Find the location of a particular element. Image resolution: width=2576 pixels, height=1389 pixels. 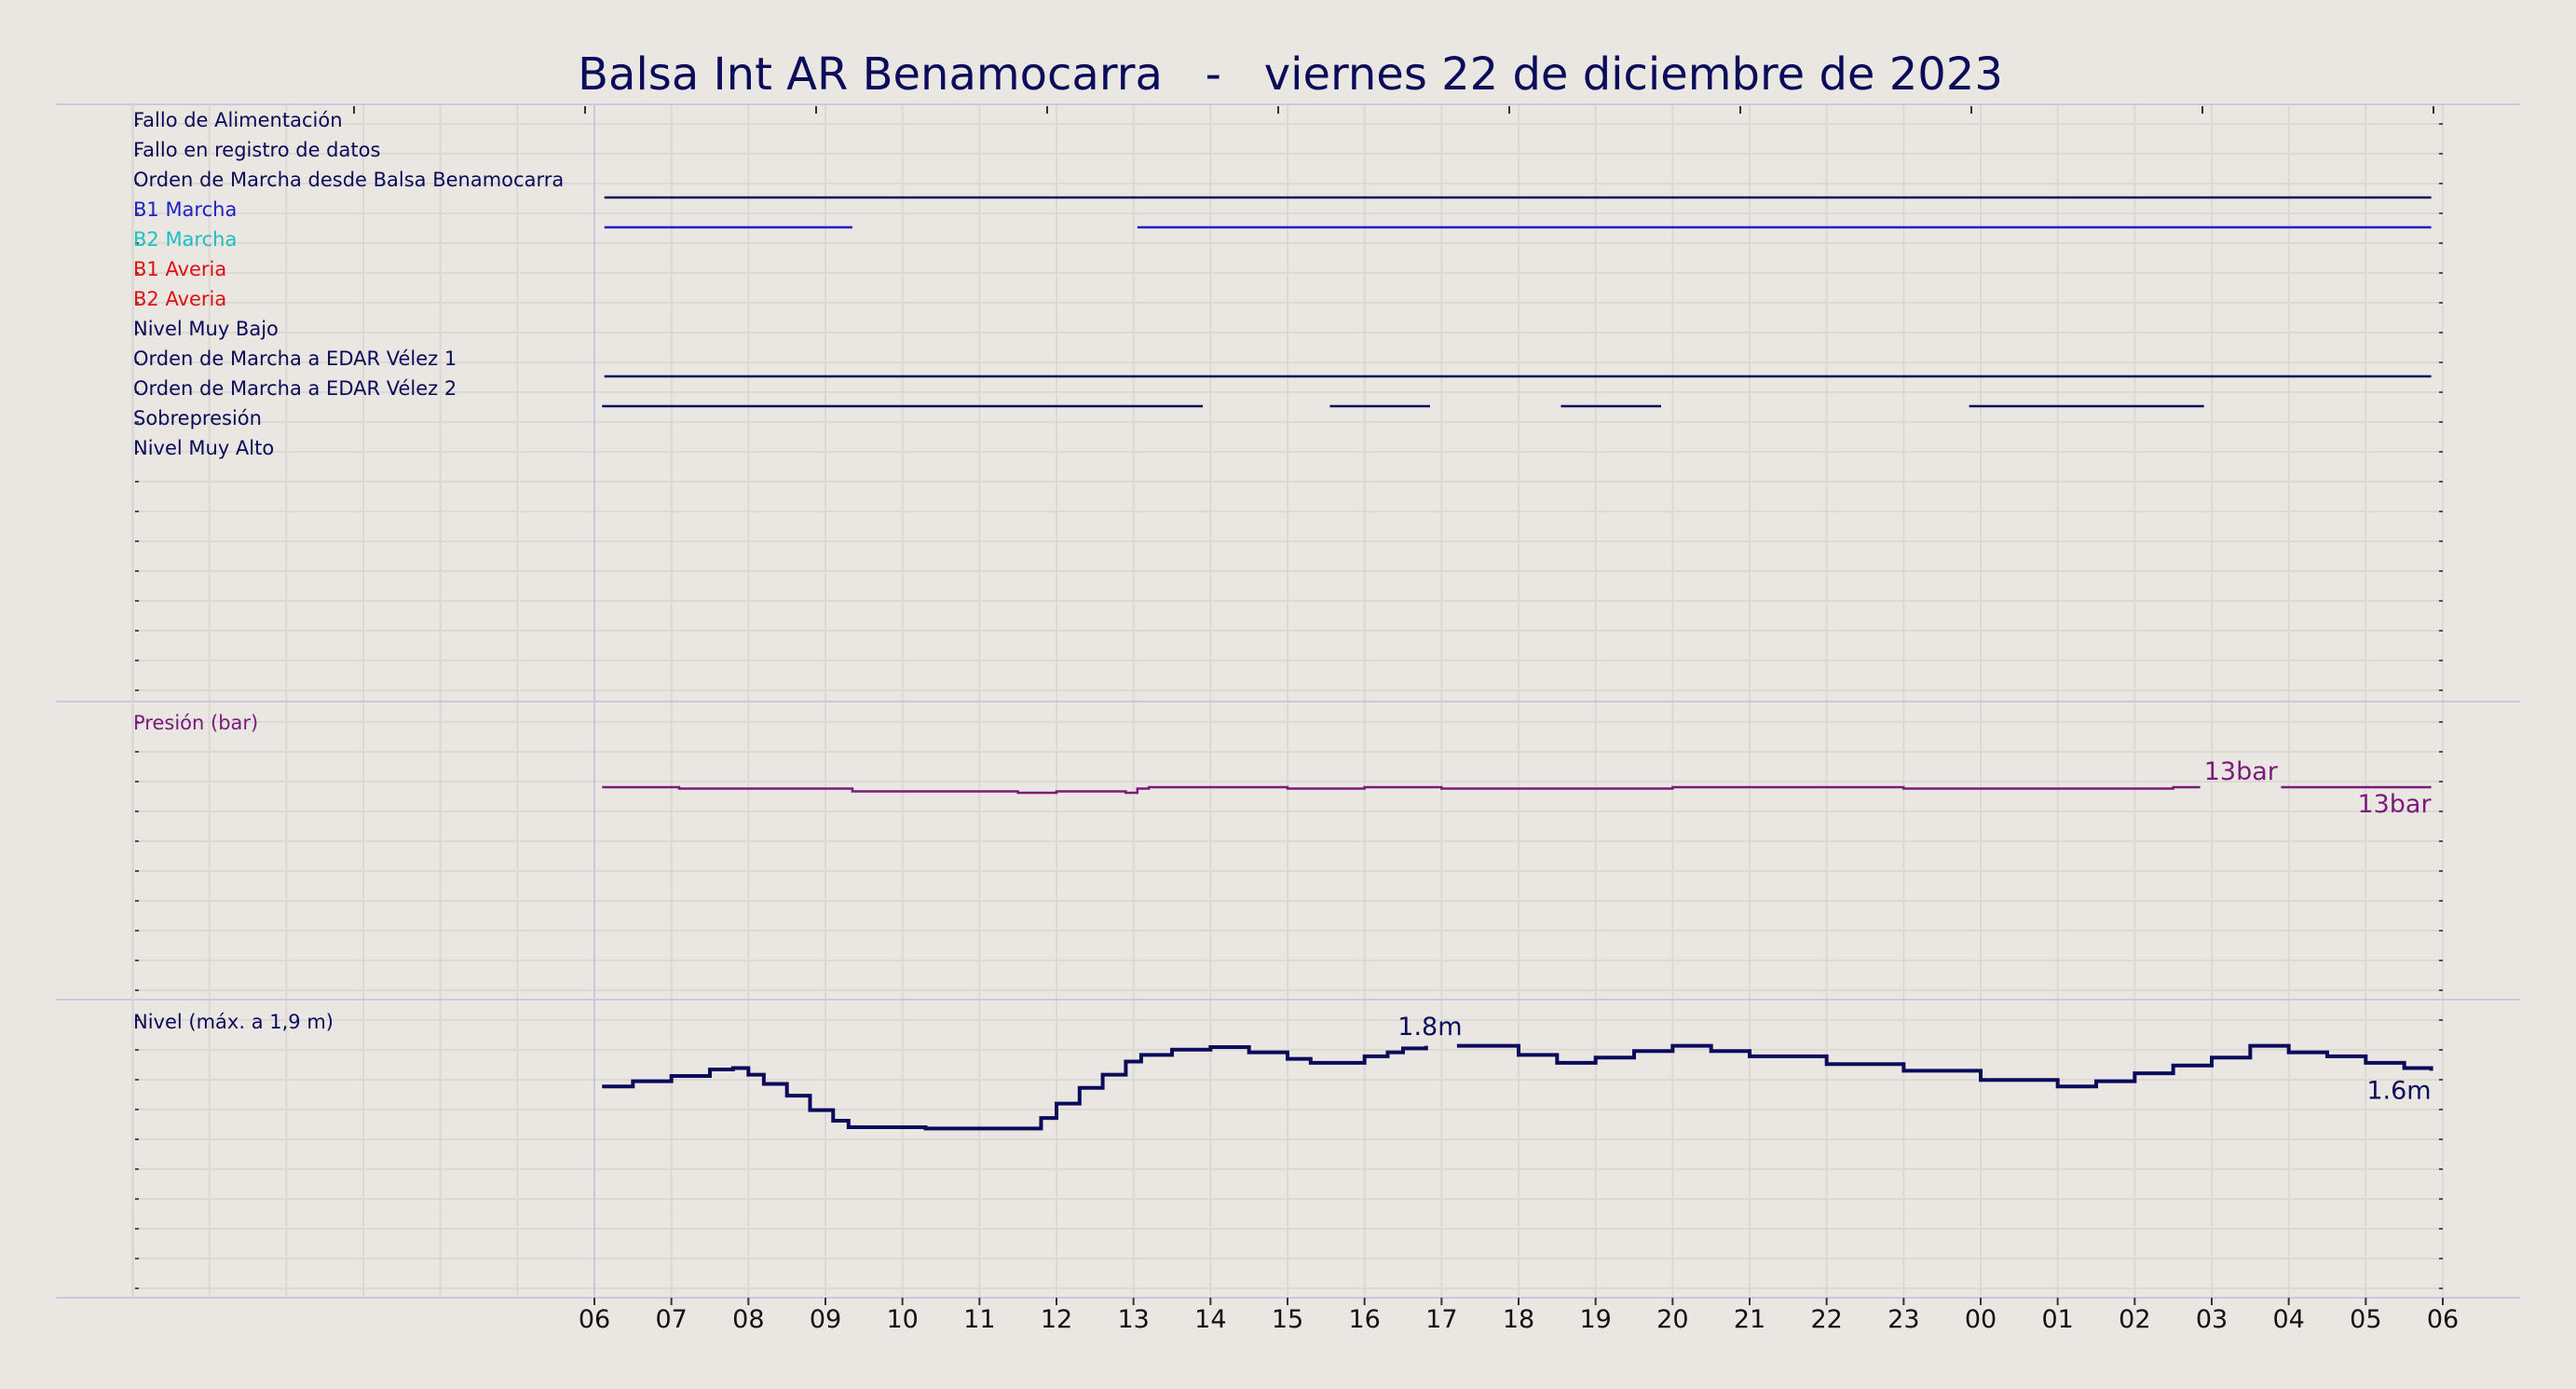

signal-label: B1 Marcha is located at coordinates (185, 209).